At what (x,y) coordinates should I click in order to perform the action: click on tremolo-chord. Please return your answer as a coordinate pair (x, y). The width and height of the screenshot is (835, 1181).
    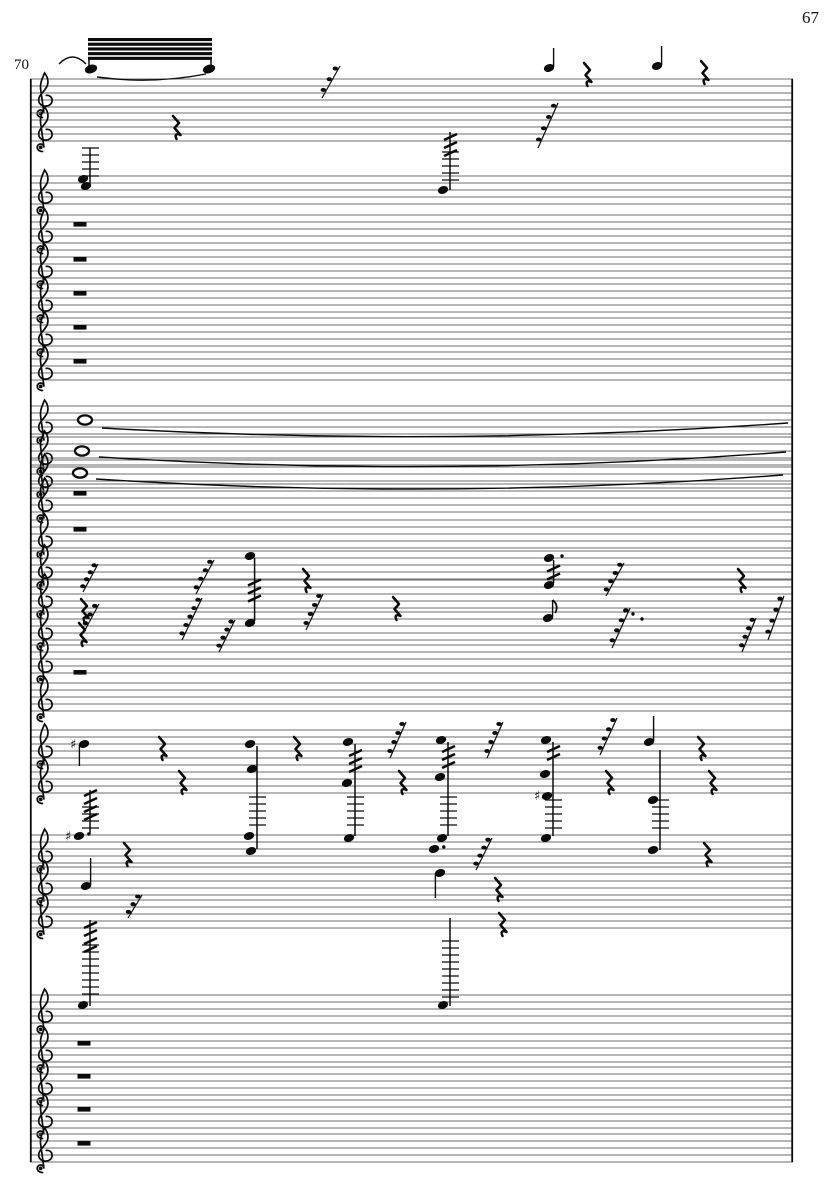
    Looking at the image, I should click on (253, 589).